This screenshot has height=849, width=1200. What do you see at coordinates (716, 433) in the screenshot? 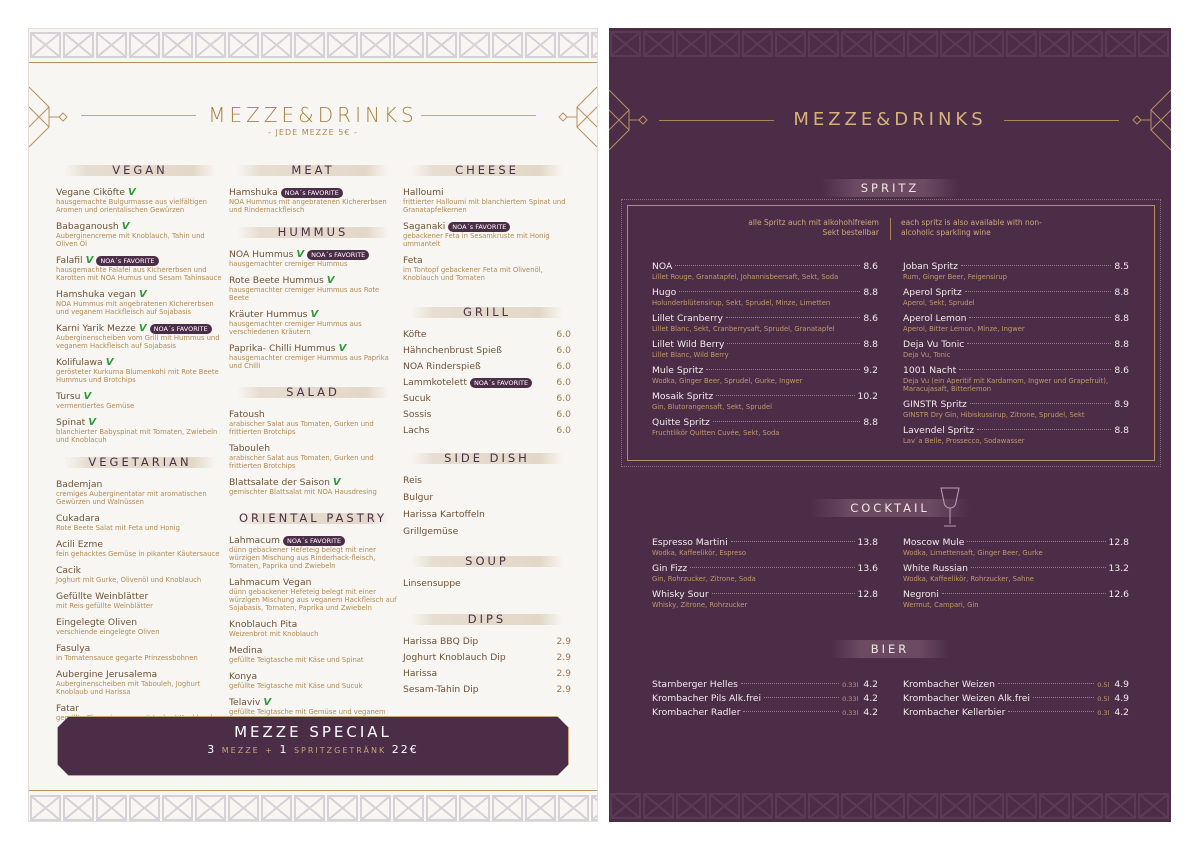
I see `drink-description: Fruchtlikör Quitten Cuvée, Sekt, Soda` at bounding box center [716, 433].